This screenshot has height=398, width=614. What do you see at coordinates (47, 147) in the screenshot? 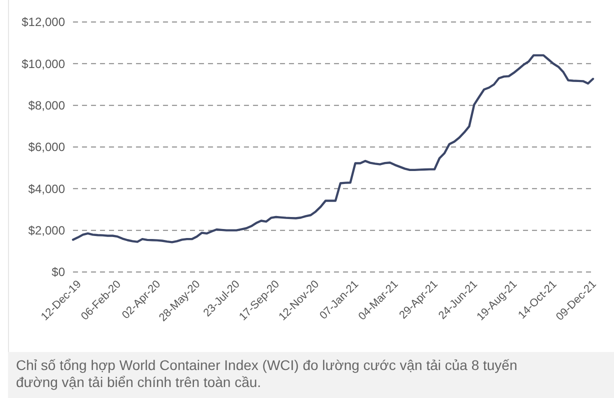
I see `y-tick-label: $6,000` at bounding box center [47, 147].